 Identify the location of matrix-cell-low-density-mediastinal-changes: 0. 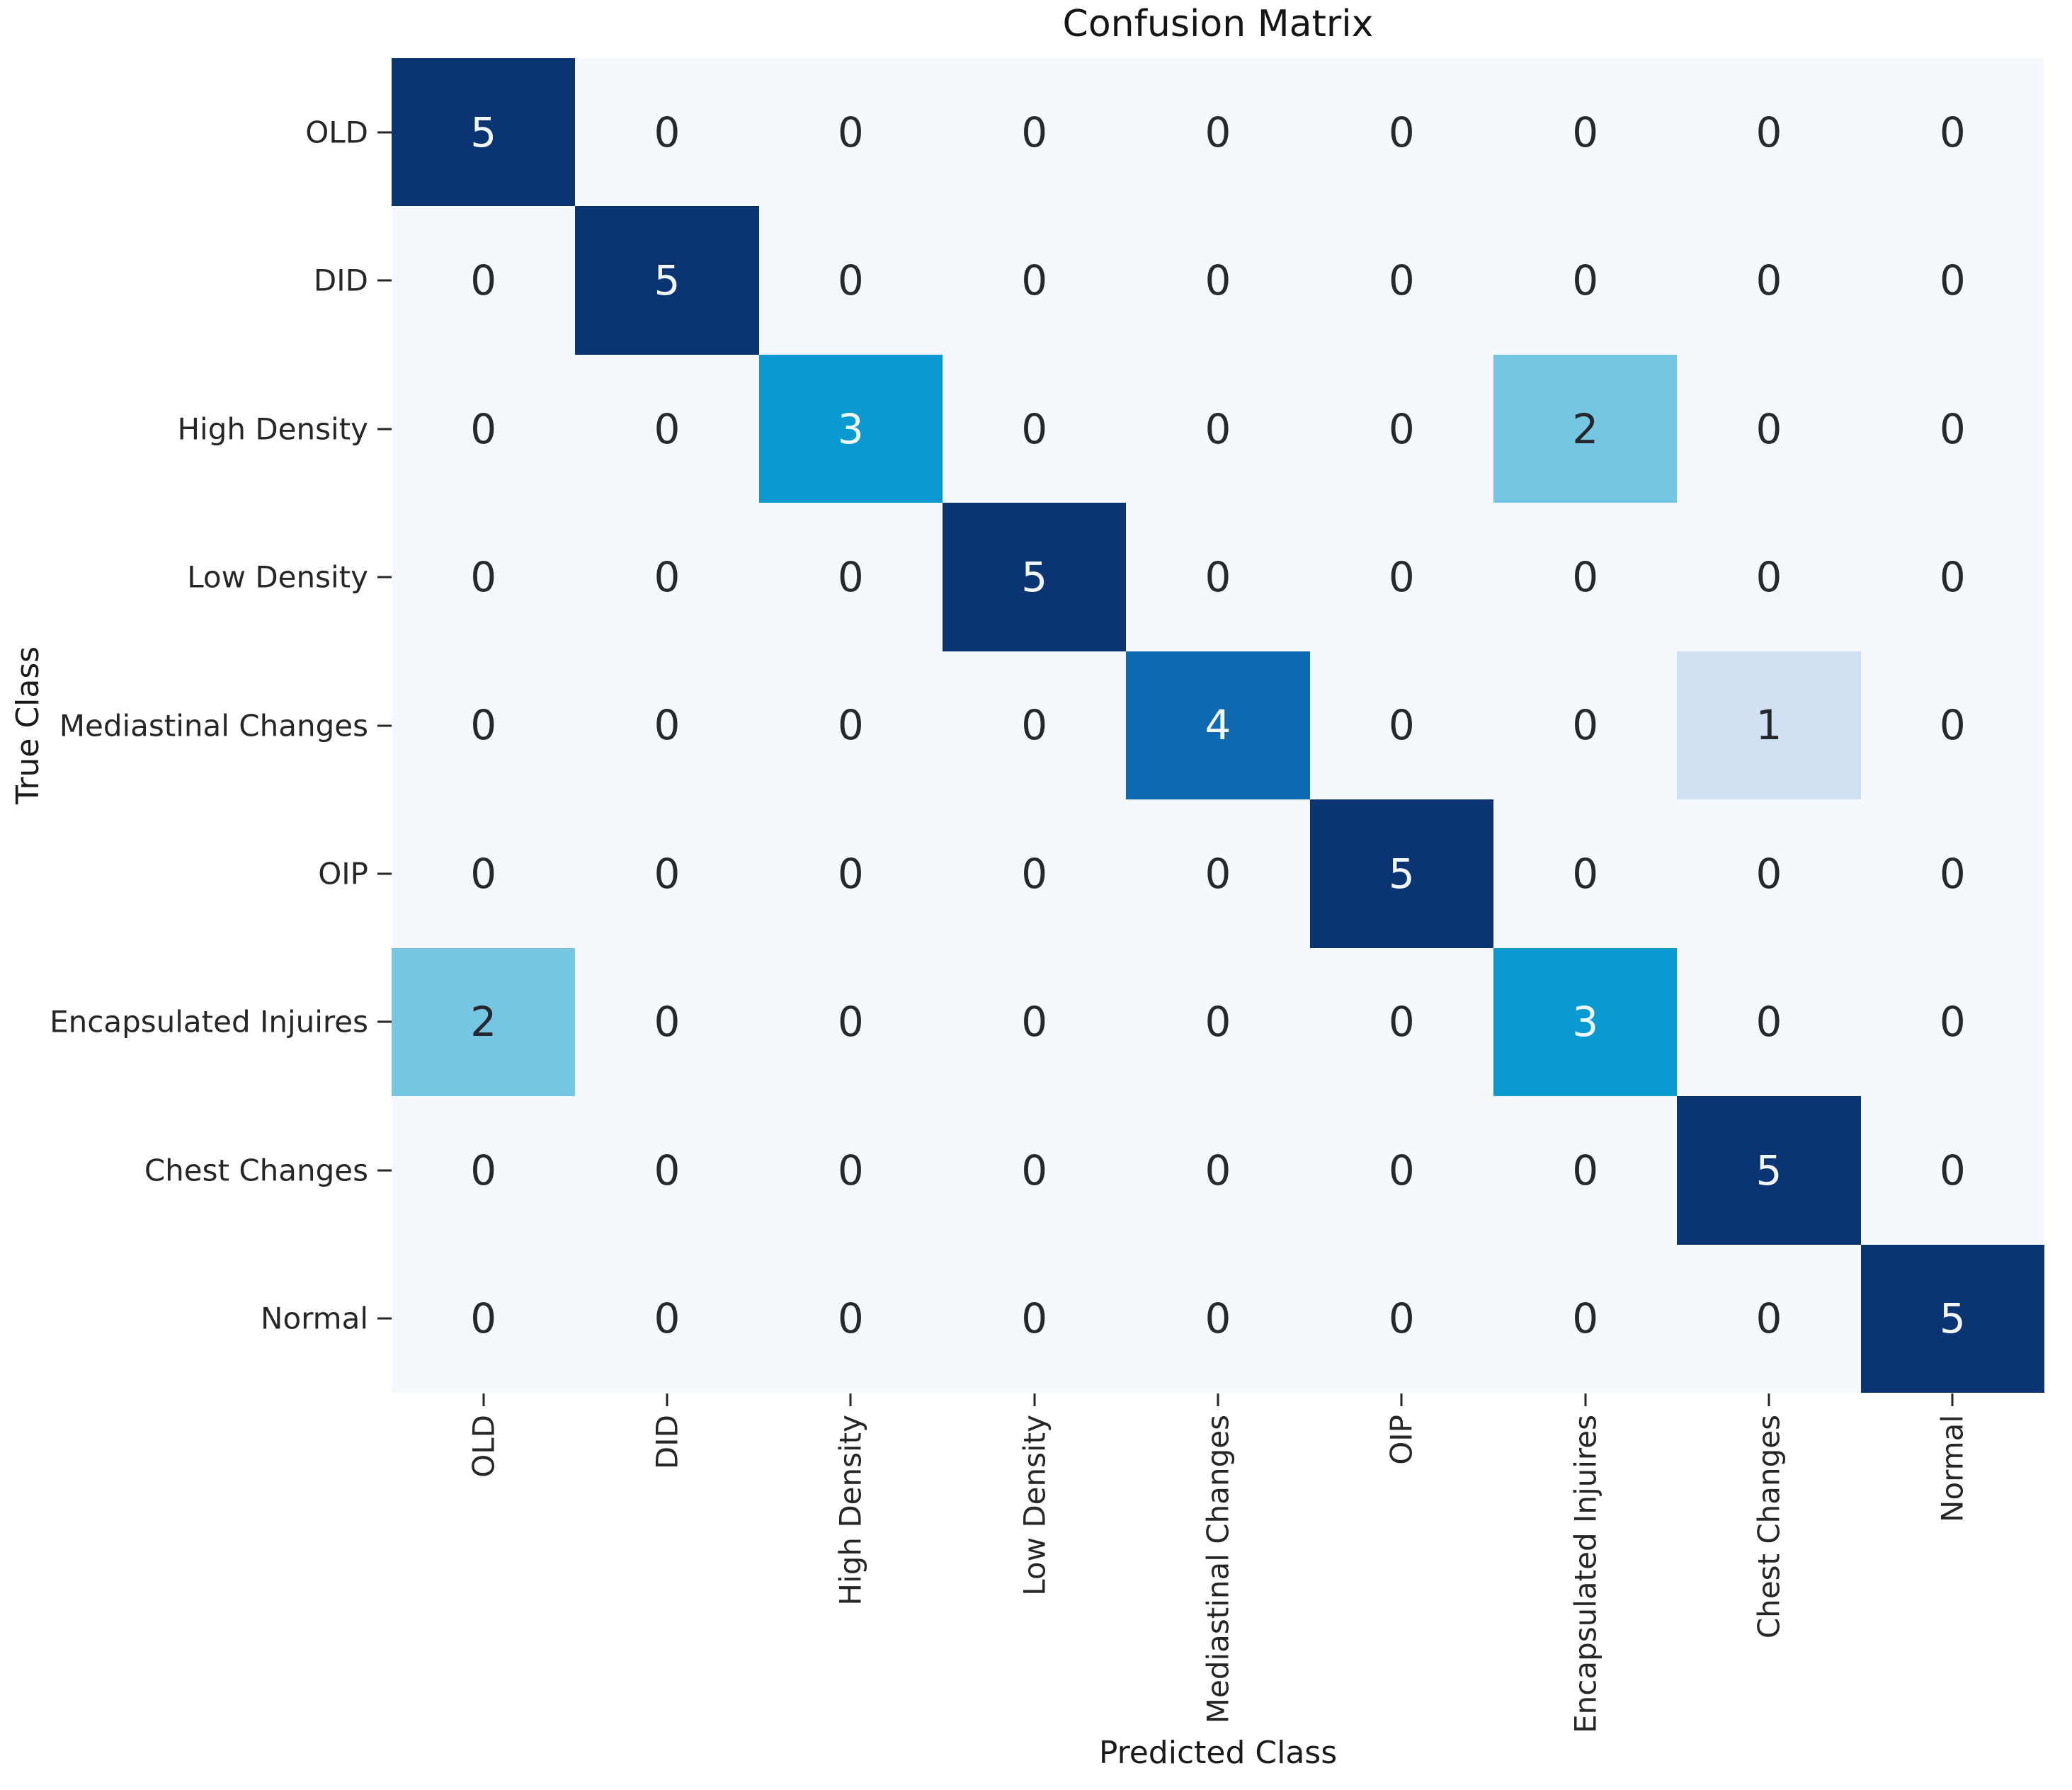
(1218, 577).